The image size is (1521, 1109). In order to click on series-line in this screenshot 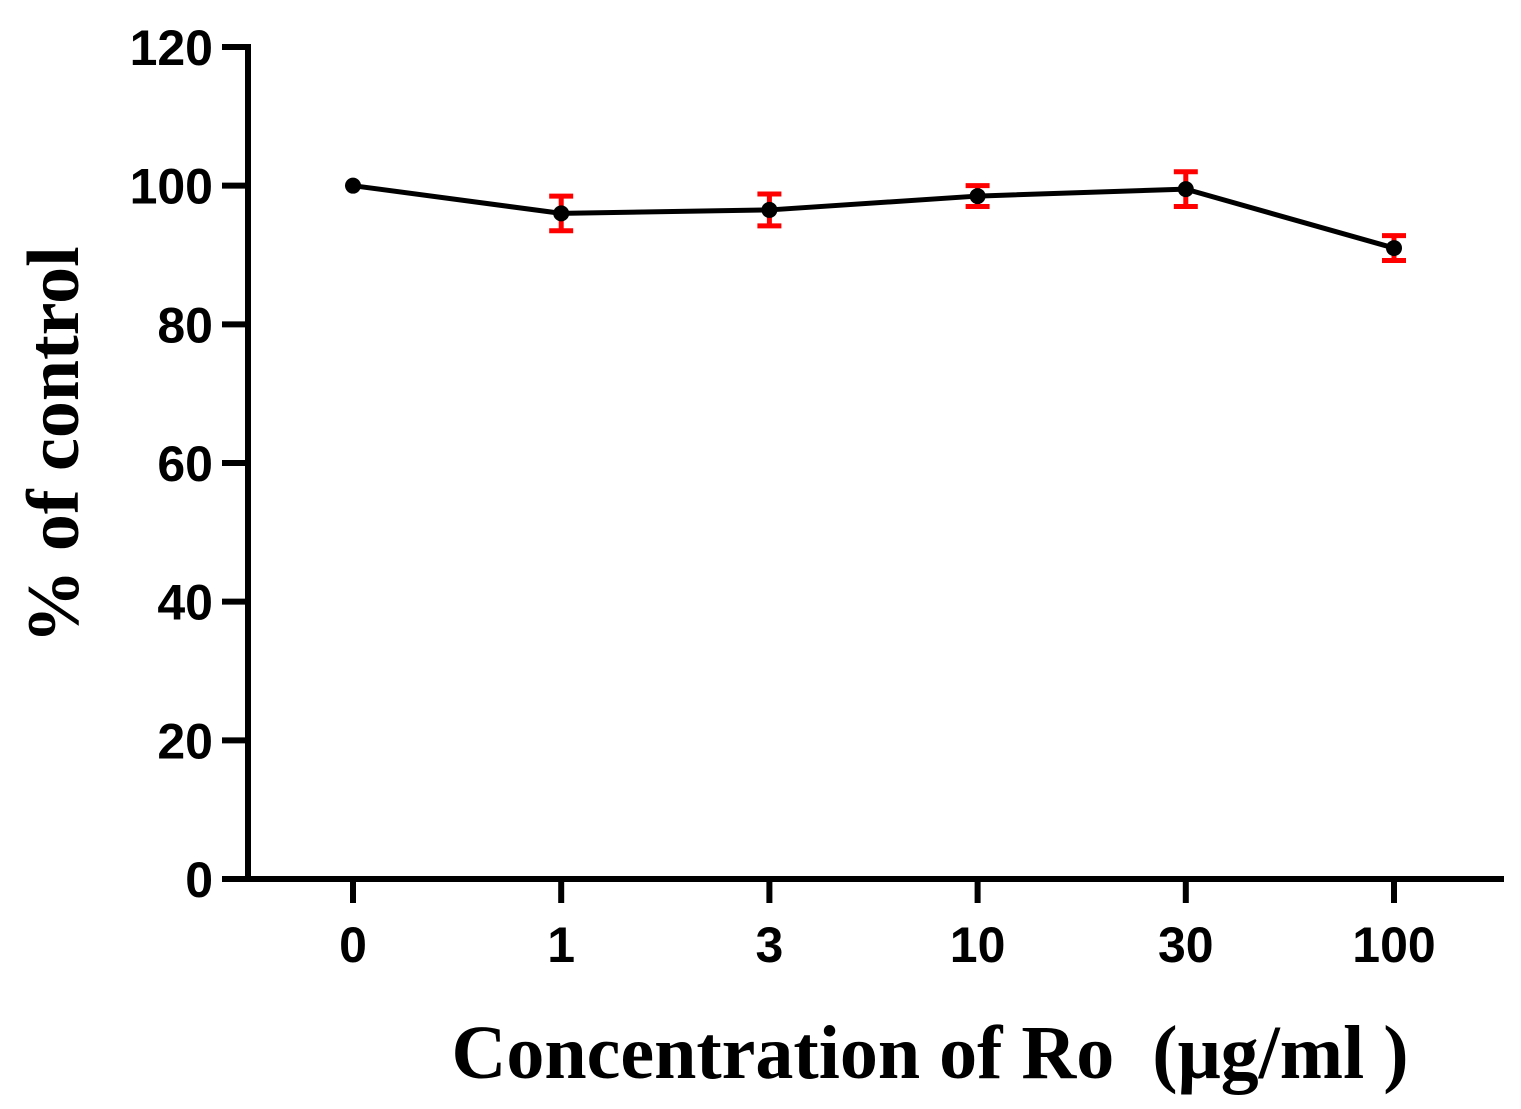, I will do `click(873, 217)`.